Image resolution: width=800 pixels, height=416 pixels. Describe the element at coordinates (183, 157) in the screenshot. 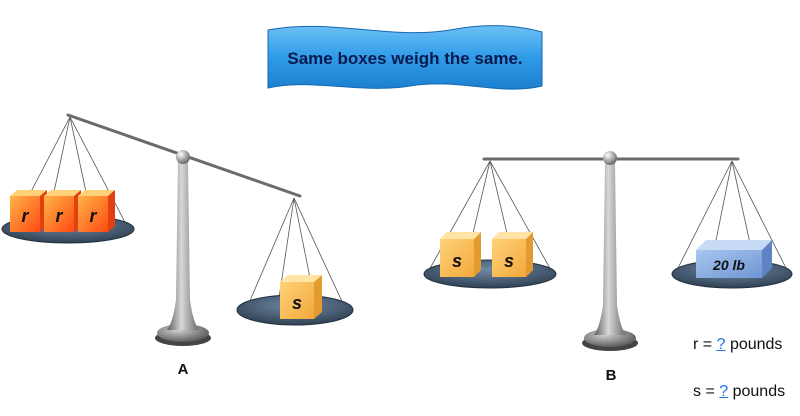

I see `scale-a-pivot` at that location.